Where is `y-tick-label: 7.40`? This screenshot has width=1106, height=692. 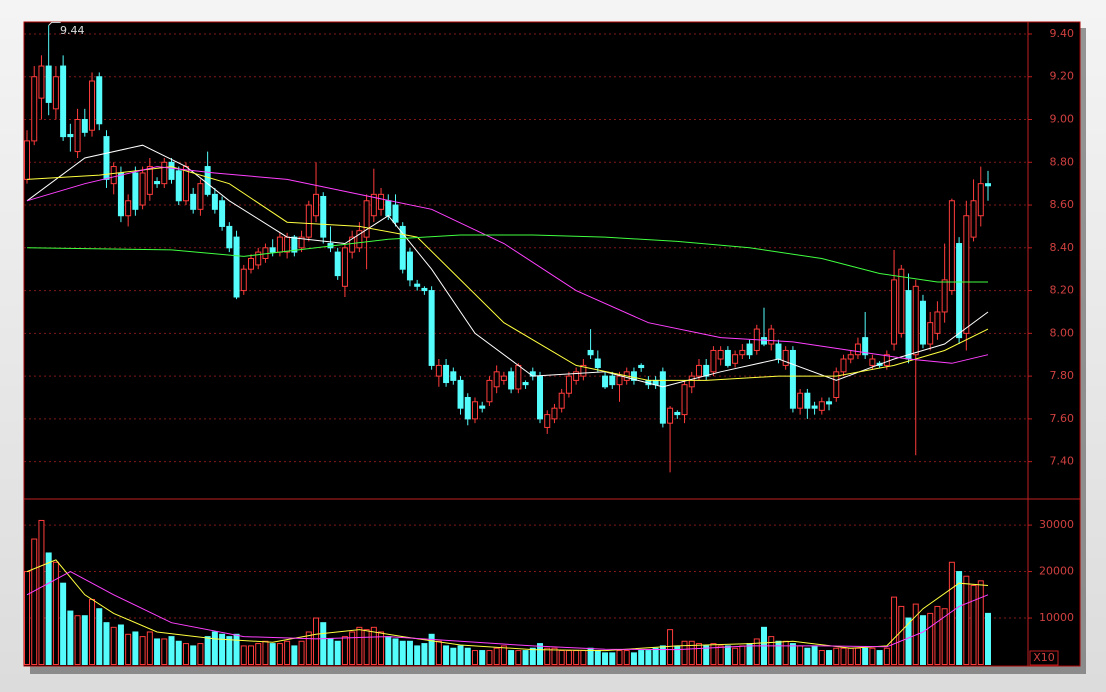
y-tick-label: 7.40 is located at coordinates (1062, 461).